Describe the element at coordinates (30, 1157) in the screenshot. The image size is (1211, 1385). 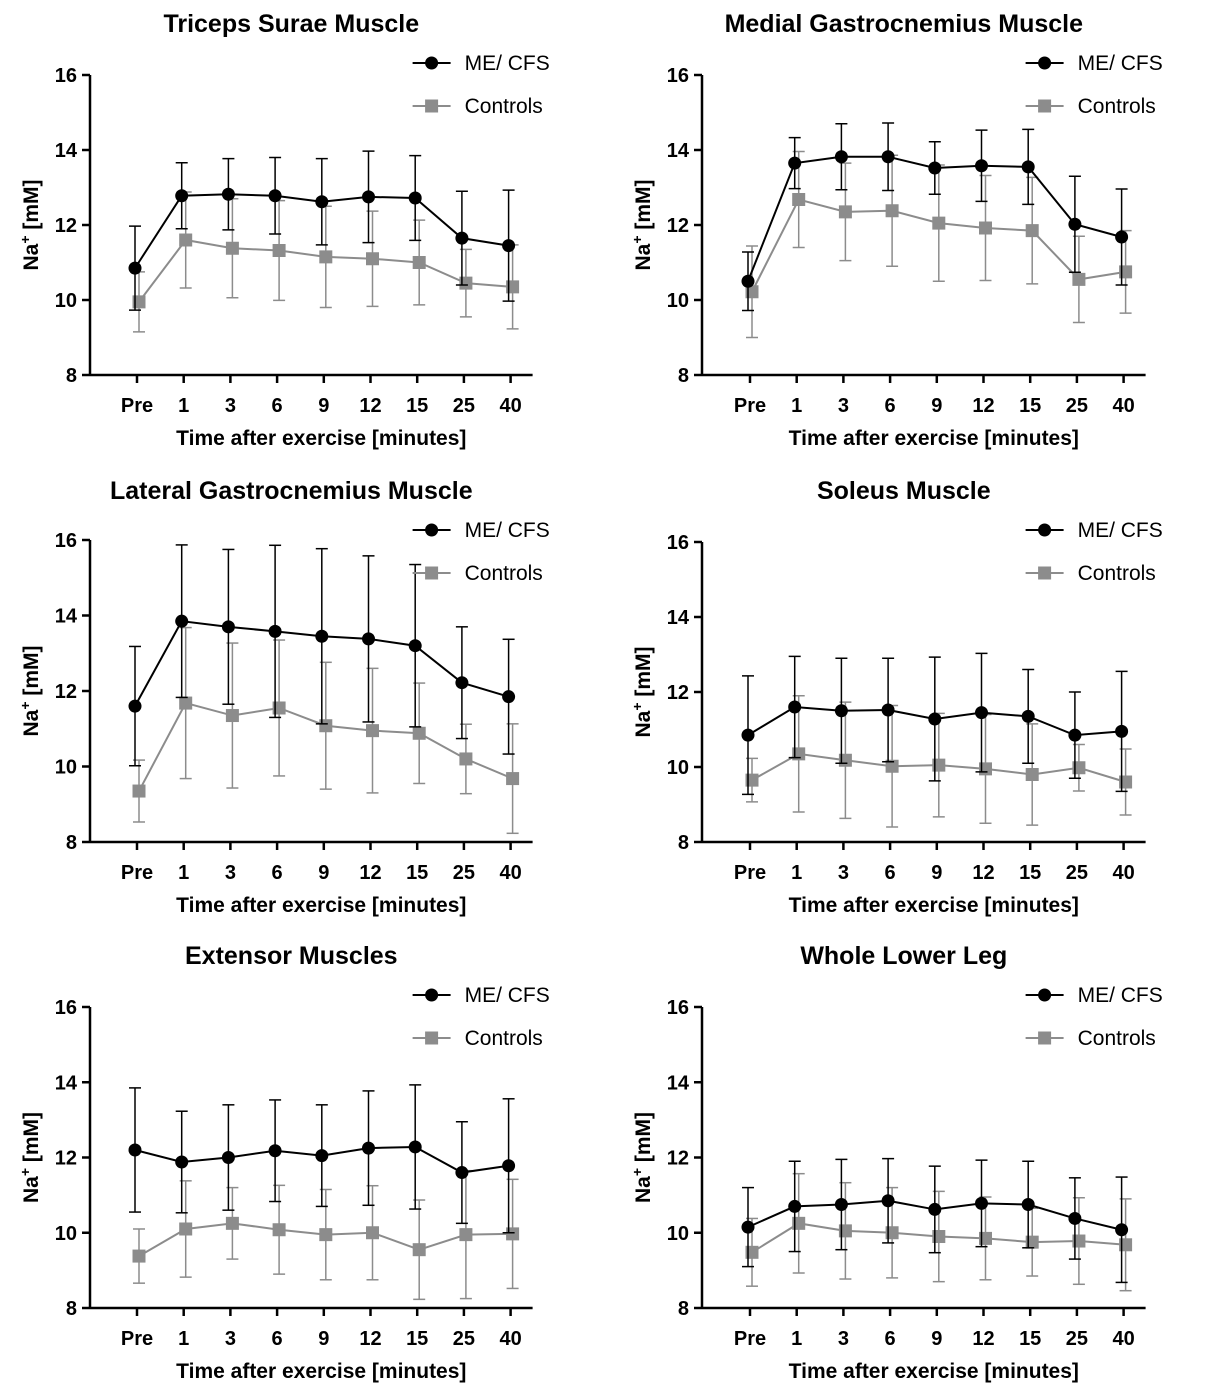
I see `y-axis-label: Na+ [mM]` at that location.